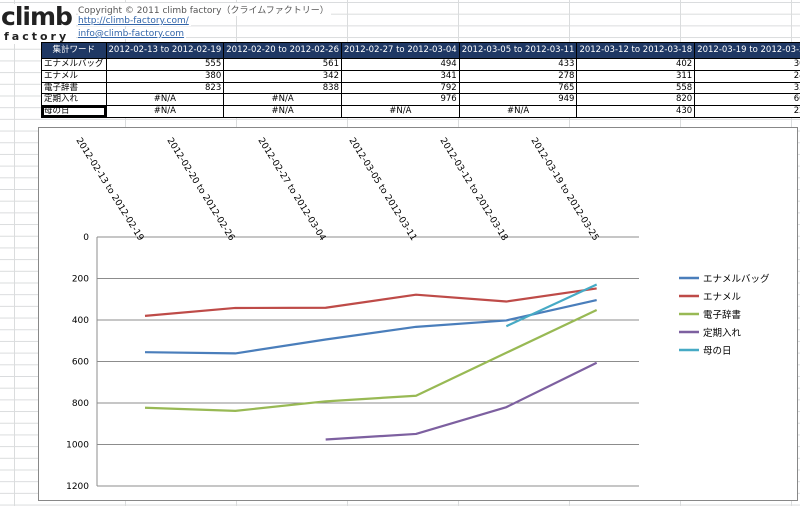 The width and height of the screenshot is (800, 506). I want to click on value-cell: 976, so click(400, 100).